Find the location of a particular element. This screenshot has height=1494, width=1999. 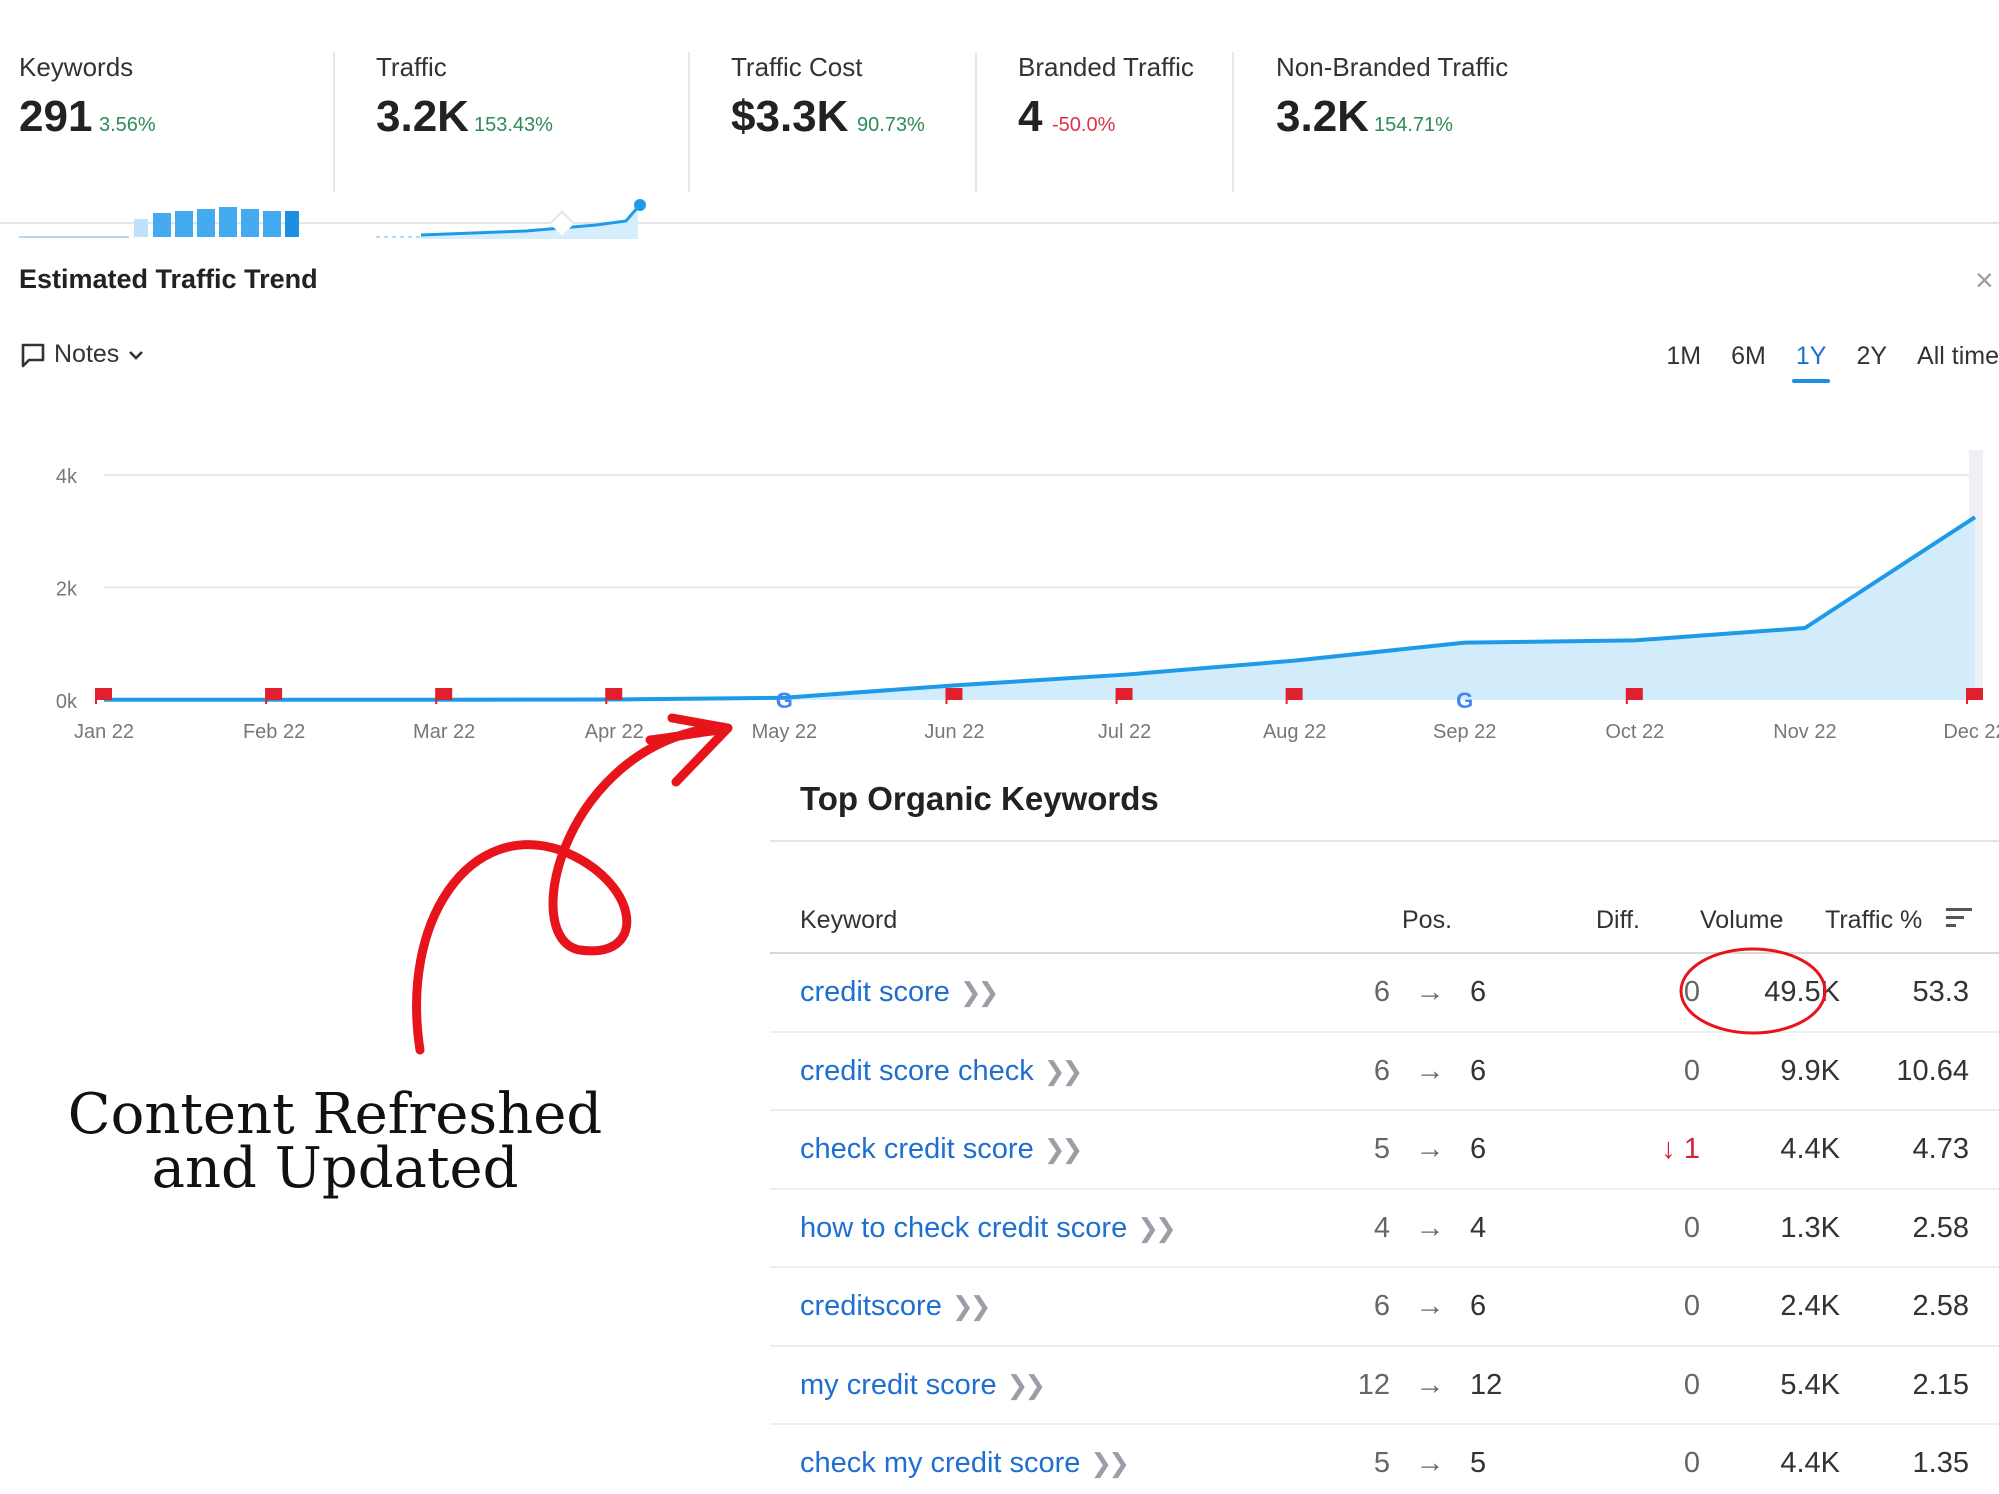

search-volume: 4.4K is located at coordinates (1810, 1463).